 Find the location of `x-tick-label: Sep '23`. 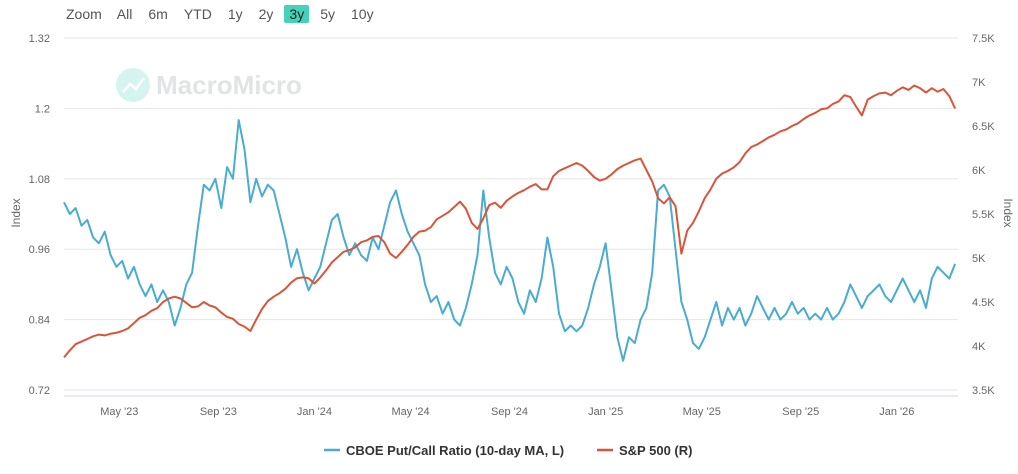

x-tick-label: Sep '23 is located at coordinates (218, 412).